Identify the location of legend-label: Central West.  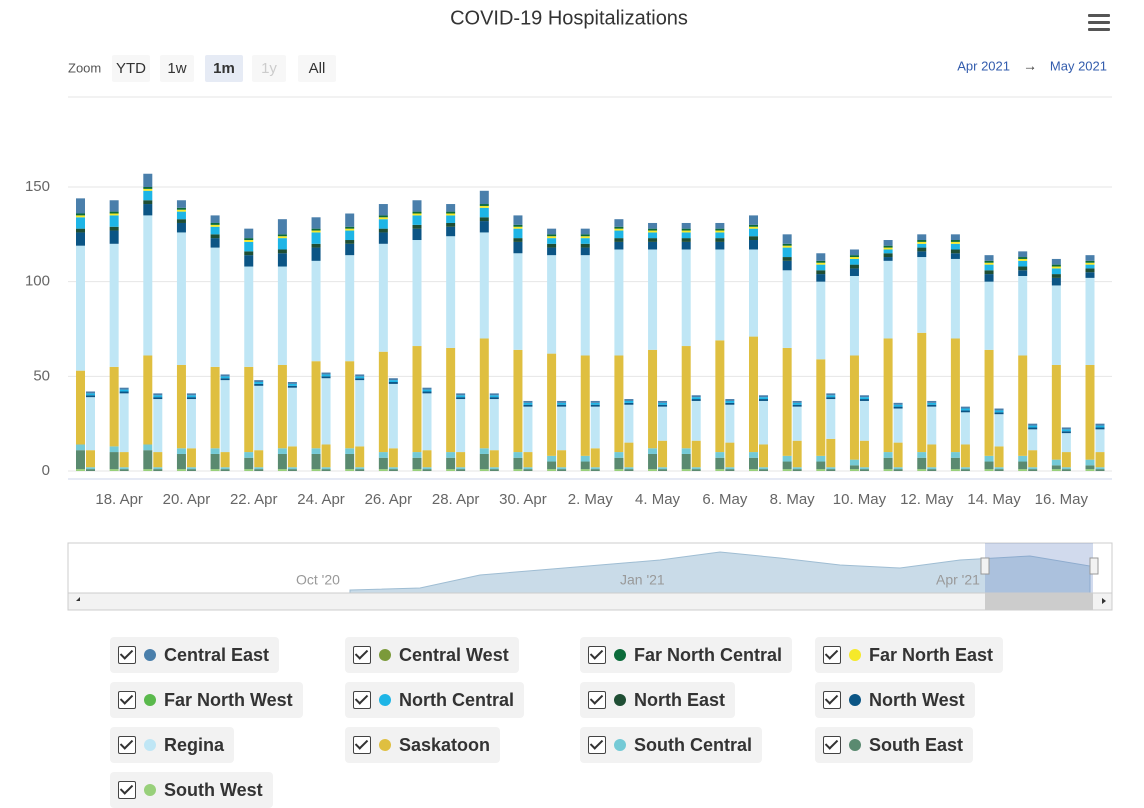
(454, 654).